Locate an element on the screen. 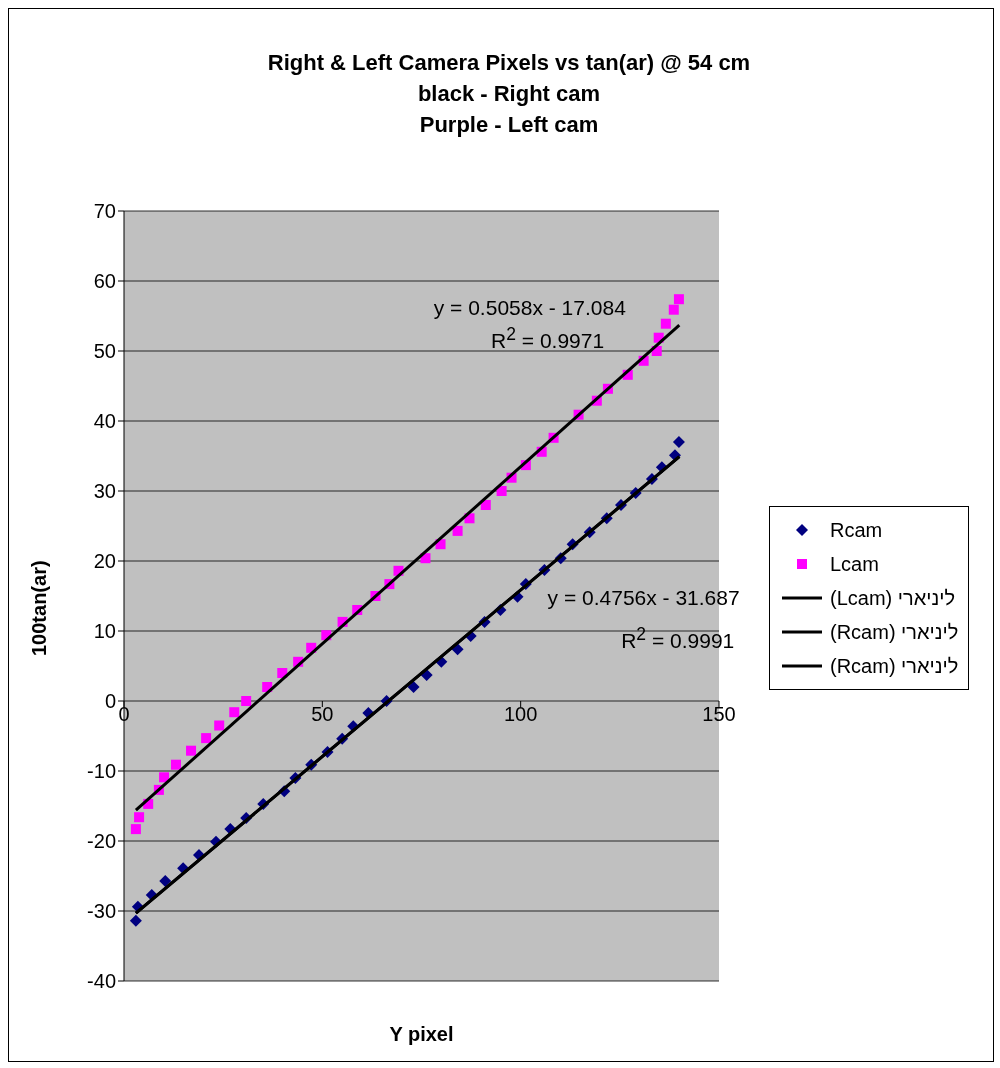  y-tick-label: -10 is located at coordinates (101, 771).